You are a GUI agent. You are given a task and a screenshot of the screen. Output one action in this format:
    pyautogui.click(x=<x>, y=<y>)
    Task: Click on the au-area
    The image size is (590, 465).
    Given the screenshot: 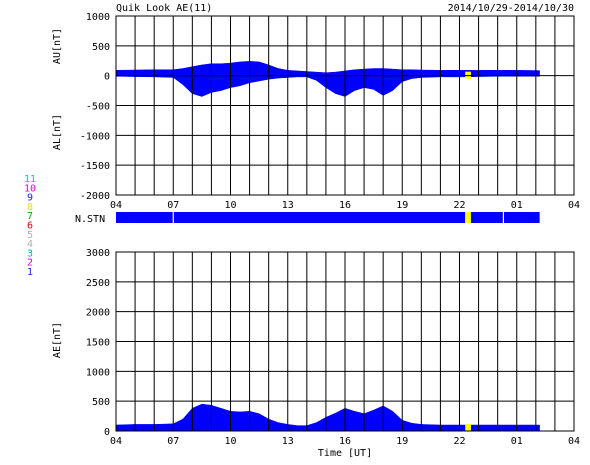 What is the action you would take?
    pyautogui.click(x=327, y=68)
    